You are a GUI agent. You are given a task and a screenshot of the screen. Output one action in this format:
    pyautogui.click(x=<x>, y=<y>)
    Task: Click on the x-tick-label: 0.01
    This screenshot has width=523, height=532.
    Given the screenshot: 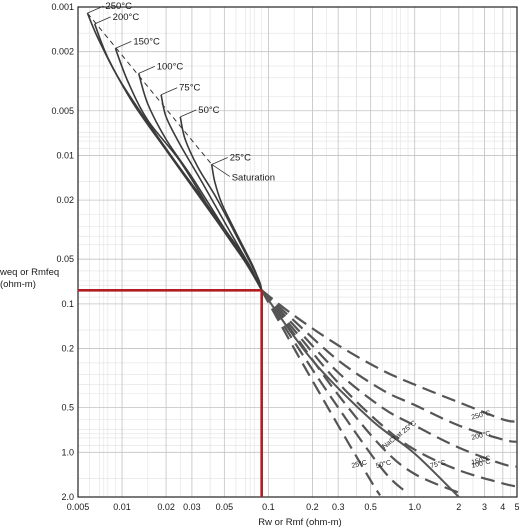 What is the action you would take?
    pyautogui.click(x=122, y=507)
    